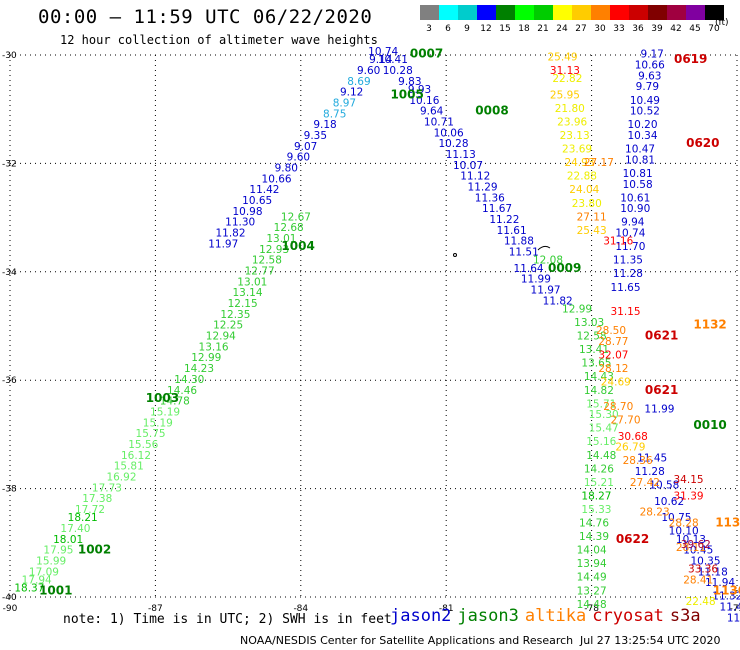 The height and width of the screenshot is (650, 740). I want to click on wave-height-point: 11.57, so click(733, 618).